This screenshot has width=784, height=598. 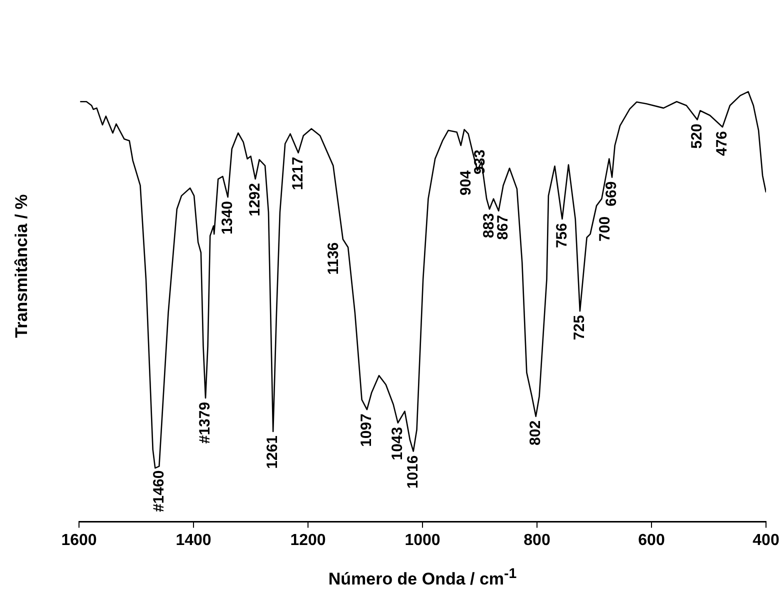 I want to click on y-axis-title: Transmitância / %, so click(x=22, y=266).